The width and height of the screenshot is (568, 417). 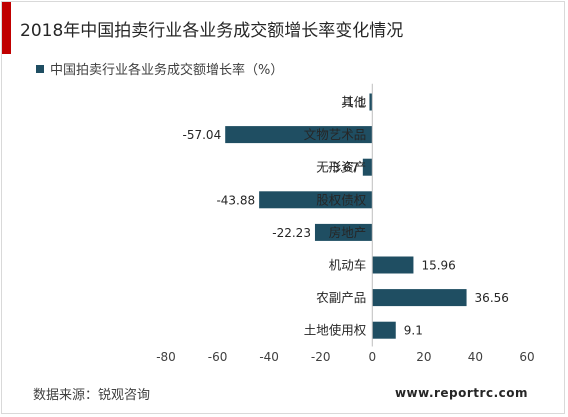 I want to click on legend-label: 中国拍卖行业各业务成交额增长率（%）, so click(x=167, y=70).